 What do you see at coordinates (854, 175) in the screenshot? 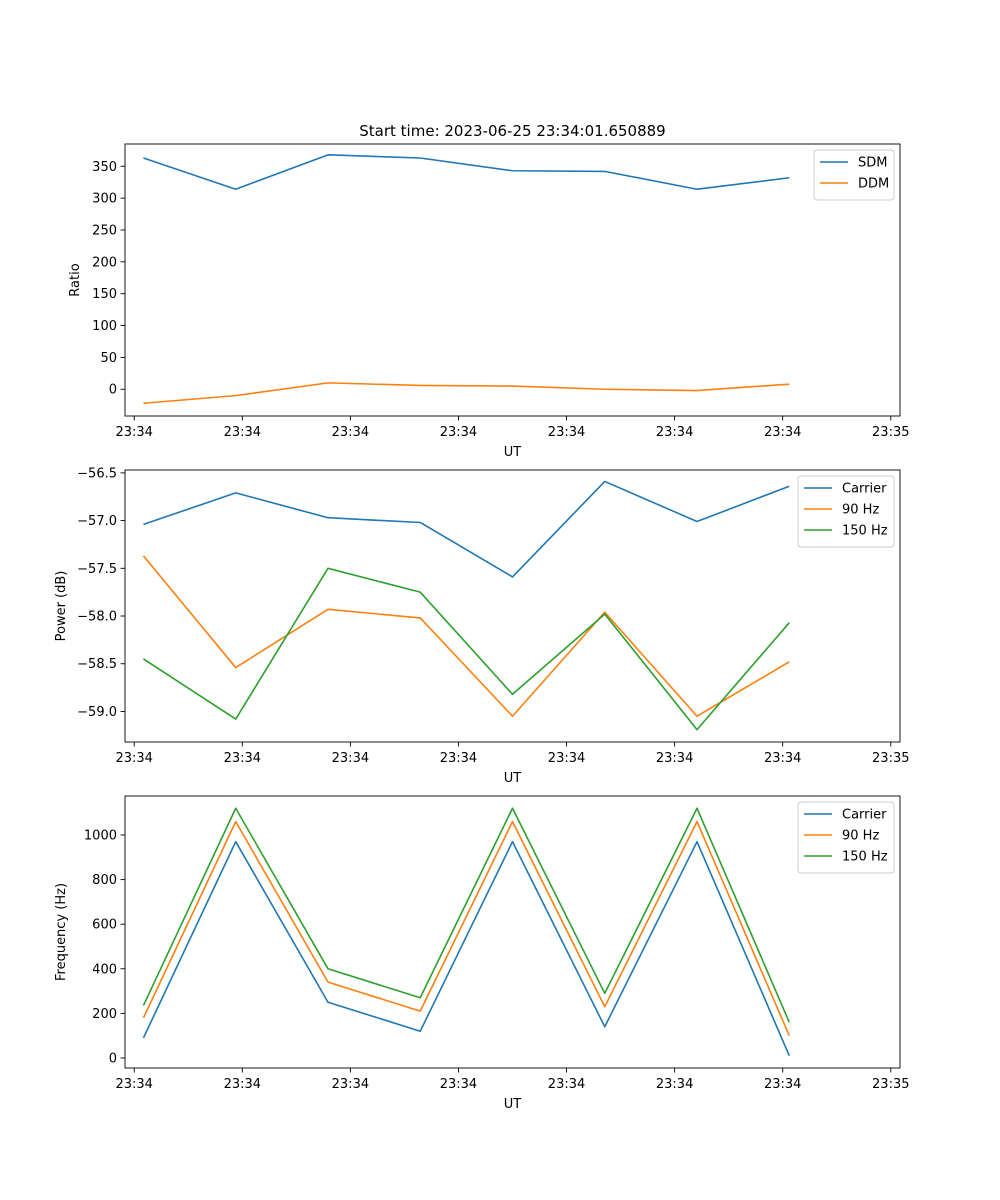
I see `ratio-legend: SDM DDM` at bounding box center [854, 175].